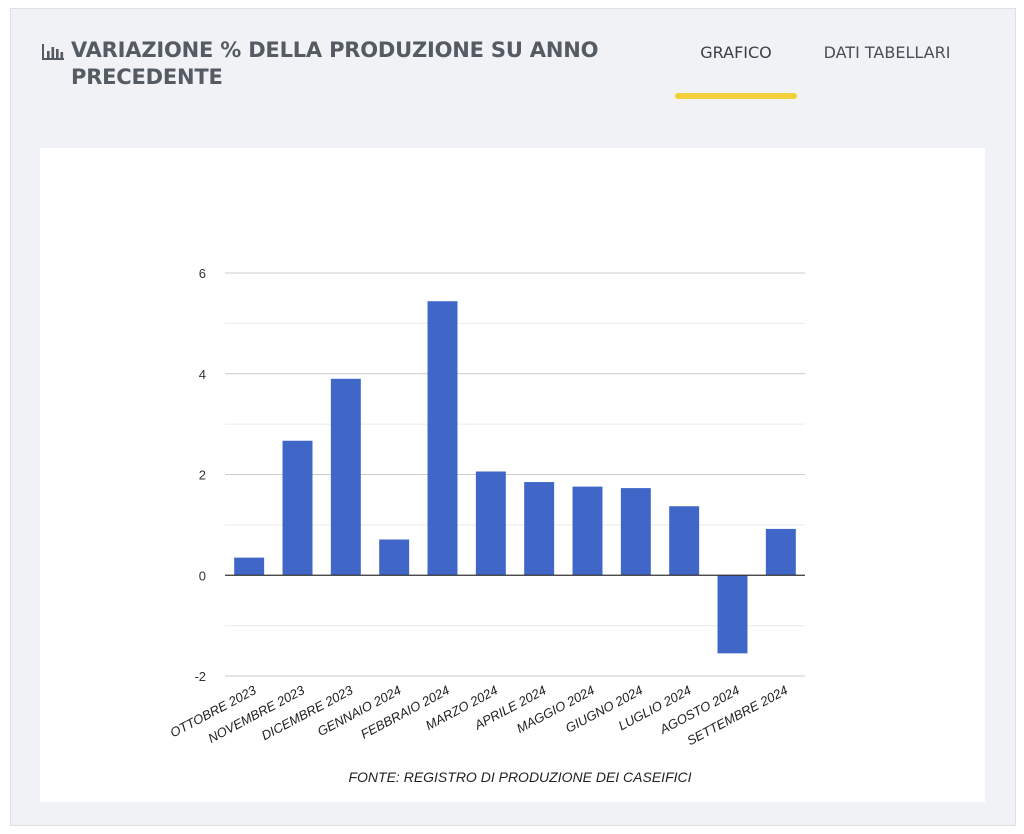 This screenshot has width=1024, height=834. I want to click on y-tick-label: 4, so click(202, 374).